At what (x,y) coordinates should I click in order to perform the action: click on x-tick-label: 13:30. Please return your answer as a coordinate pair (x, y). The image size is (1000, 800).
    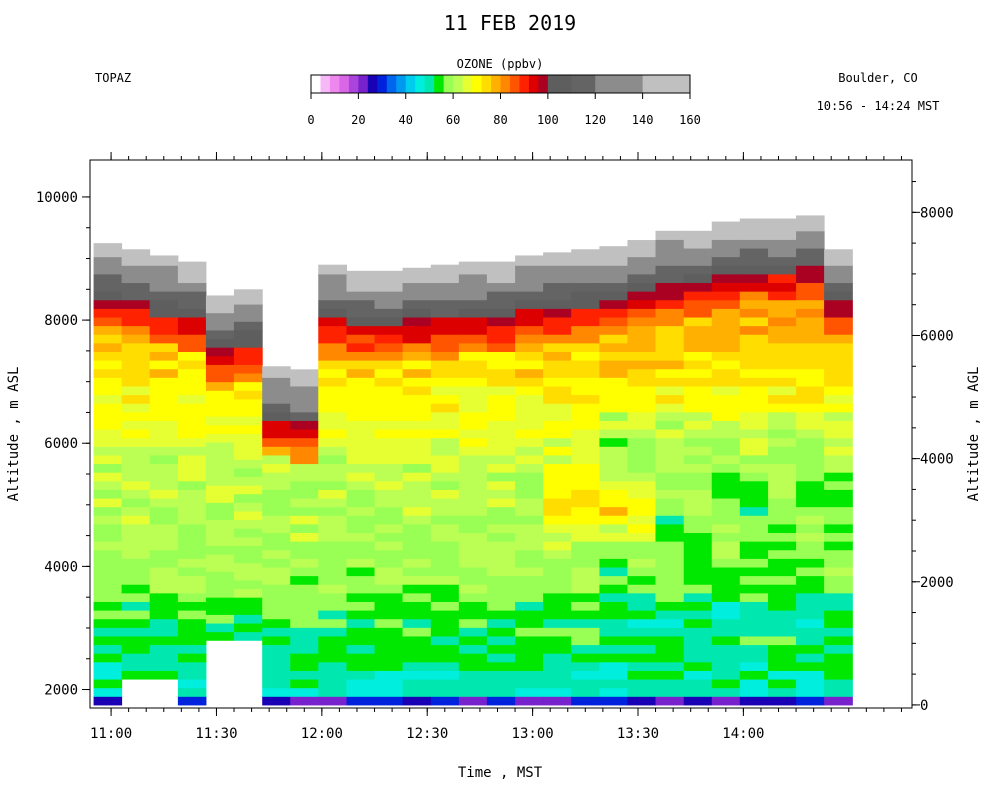
    Looking at the image, I should click on (638, 734).